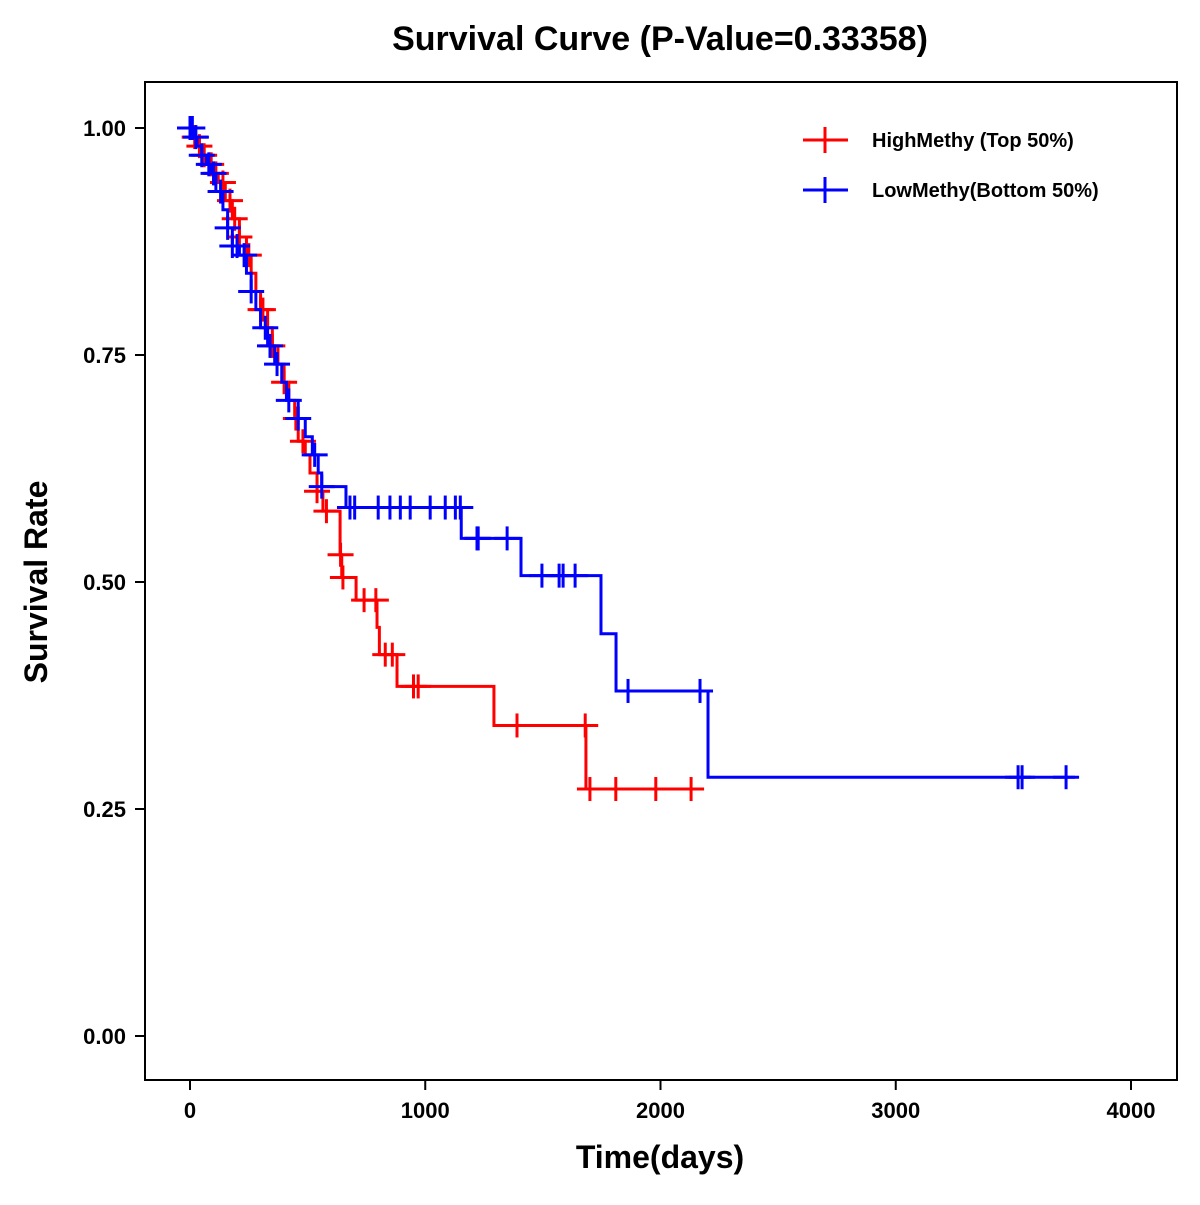 This screenshot has width=1200, height=1205. I want to click on x-tick-label: 1000, so click(425, 1110).